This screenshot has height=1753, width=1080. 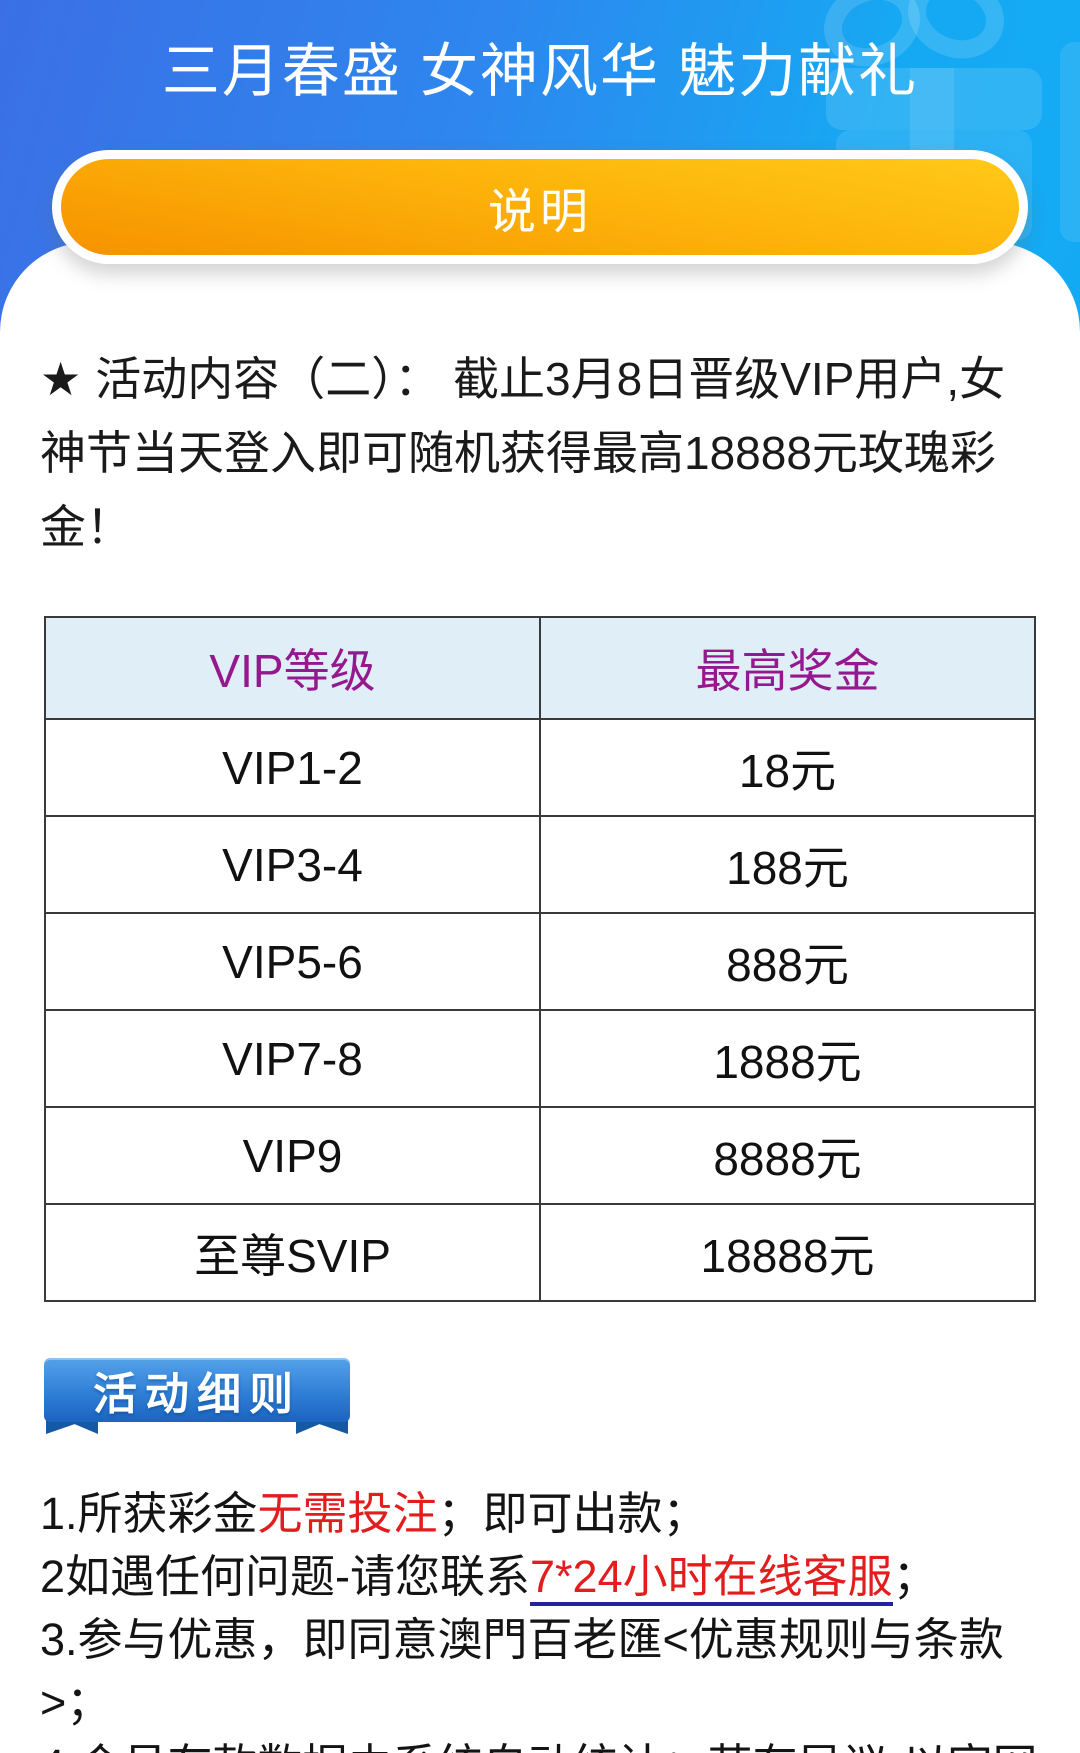 I want to click on vip-level-cell: VIP3-4, so click(x=292, y=864).